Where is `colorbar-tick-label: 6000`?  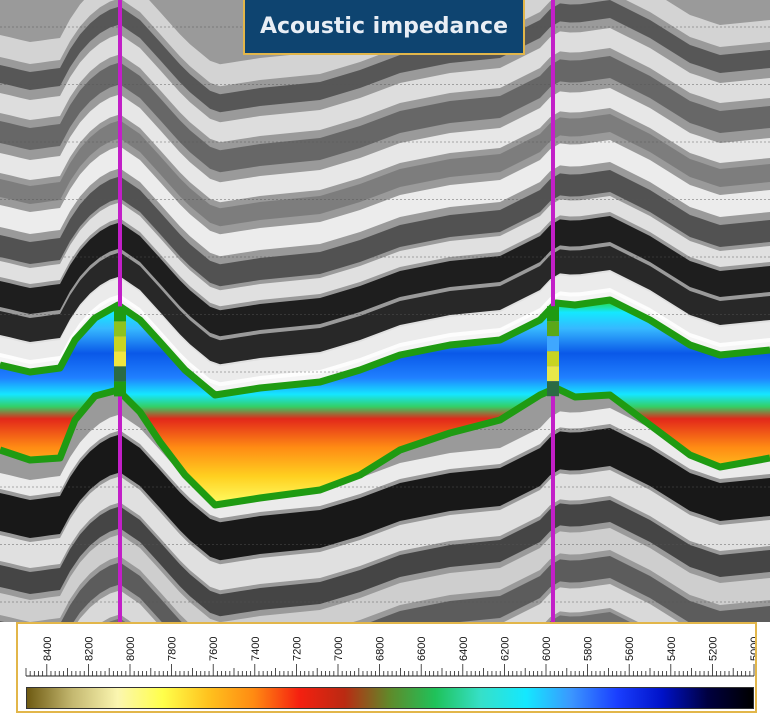 colorbar-tick-label: 6000 is located at coordinates (547, 649).